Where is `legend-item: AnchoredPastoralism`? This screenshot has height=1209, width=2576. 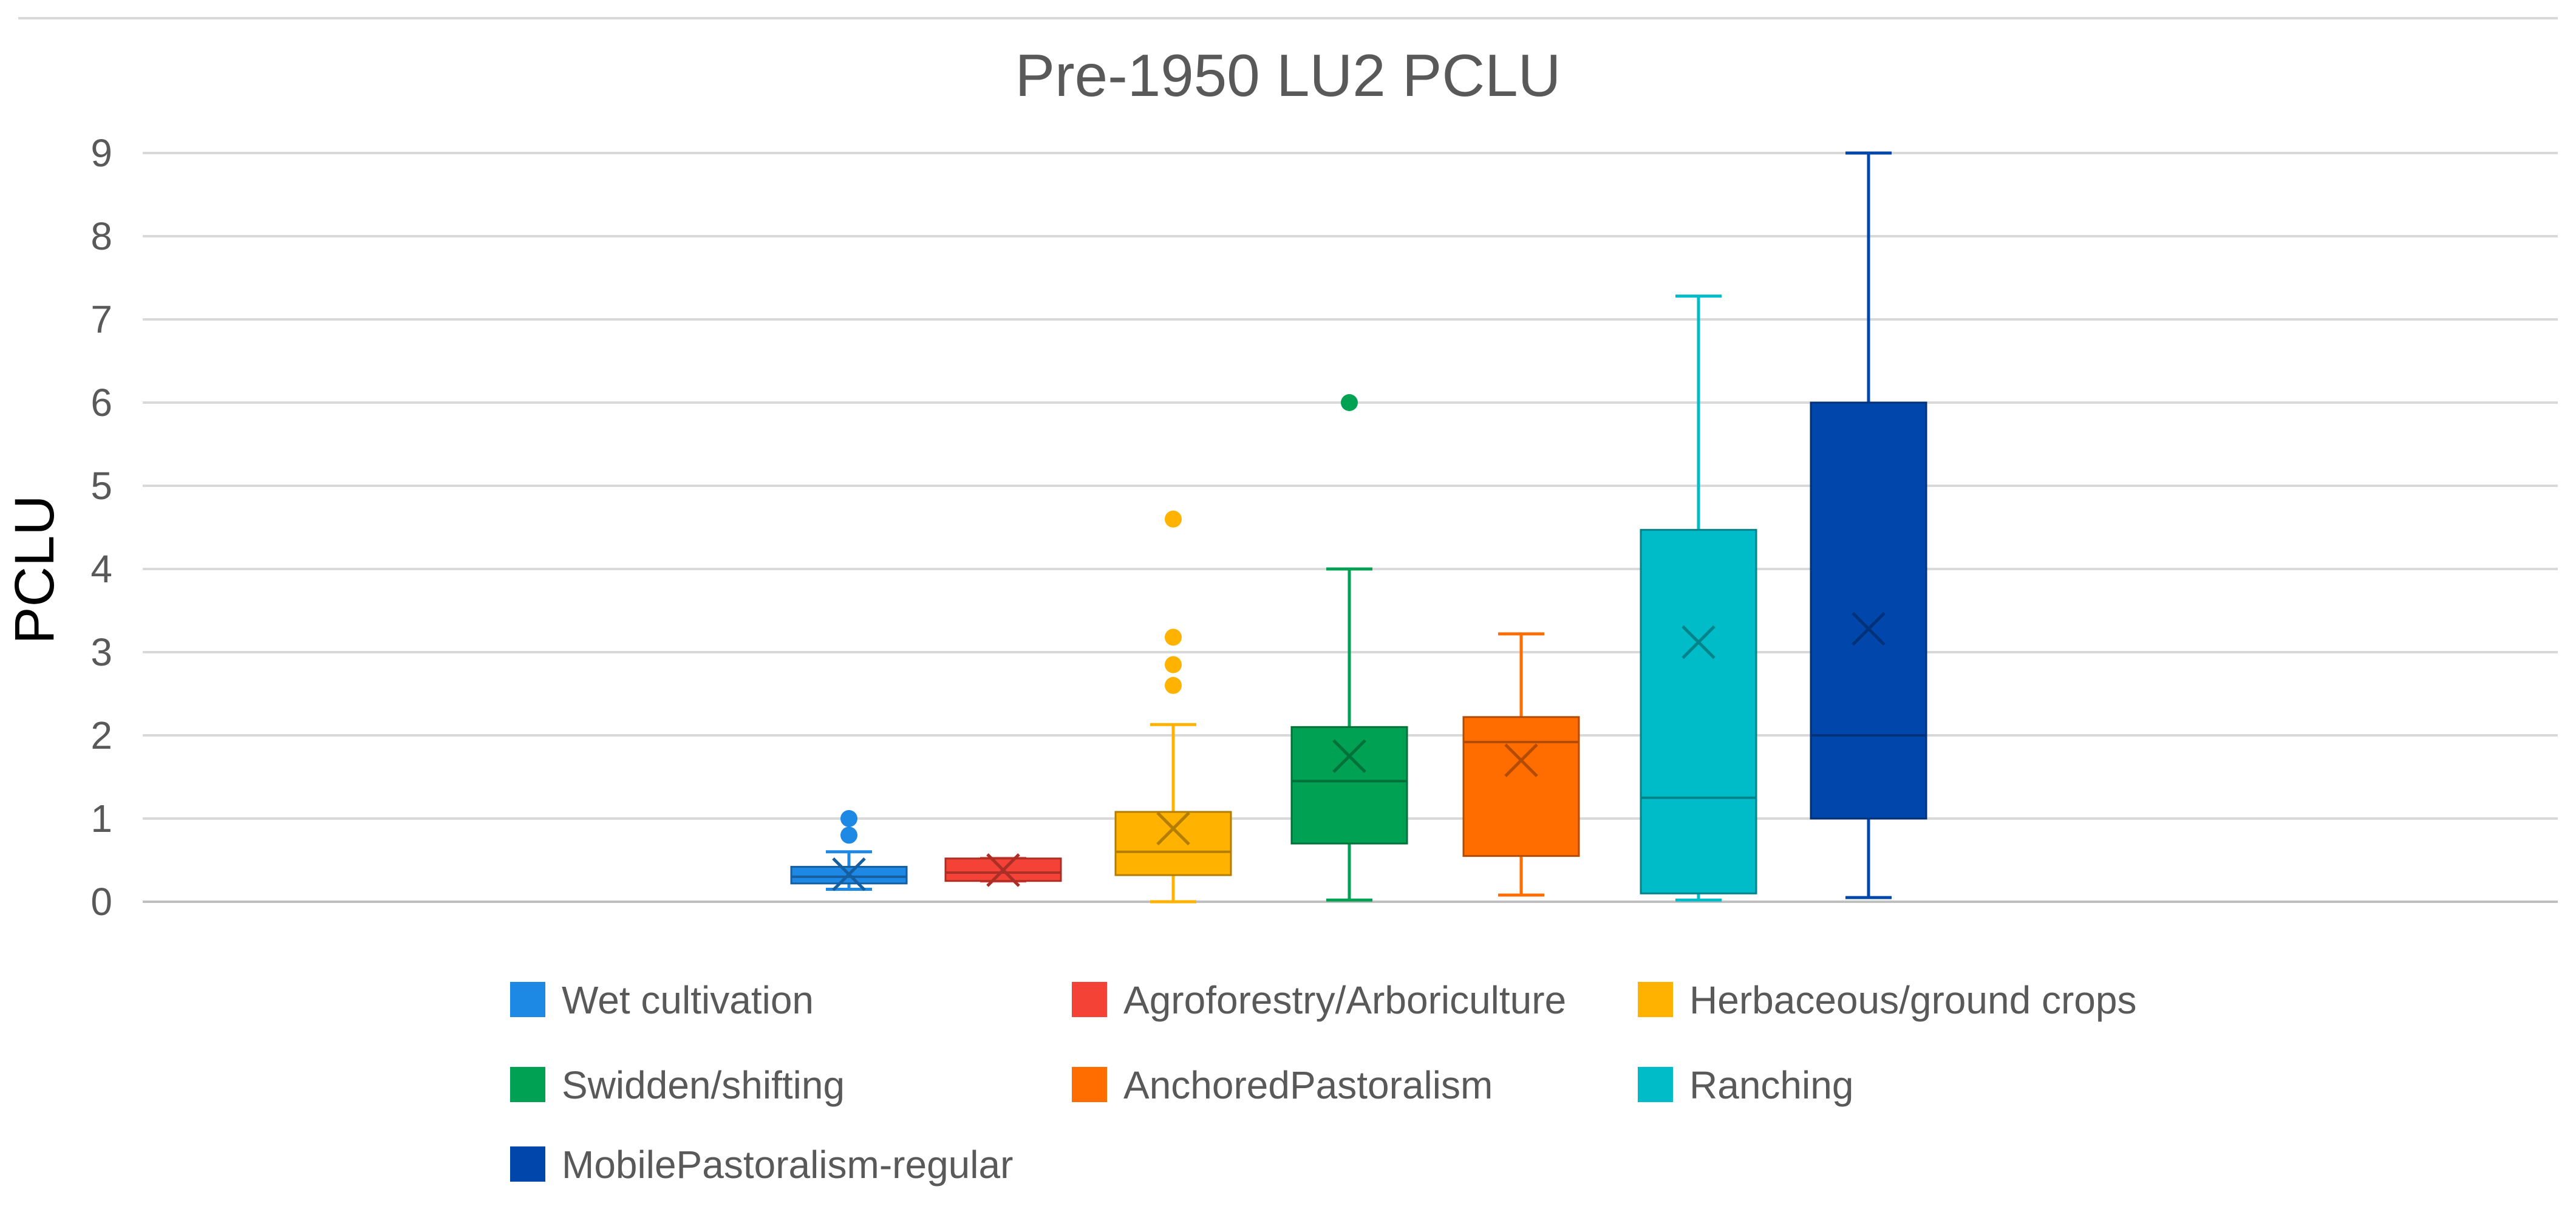 legend-item: AnchoredPastoralism is located at coordinates (1283, 1085).